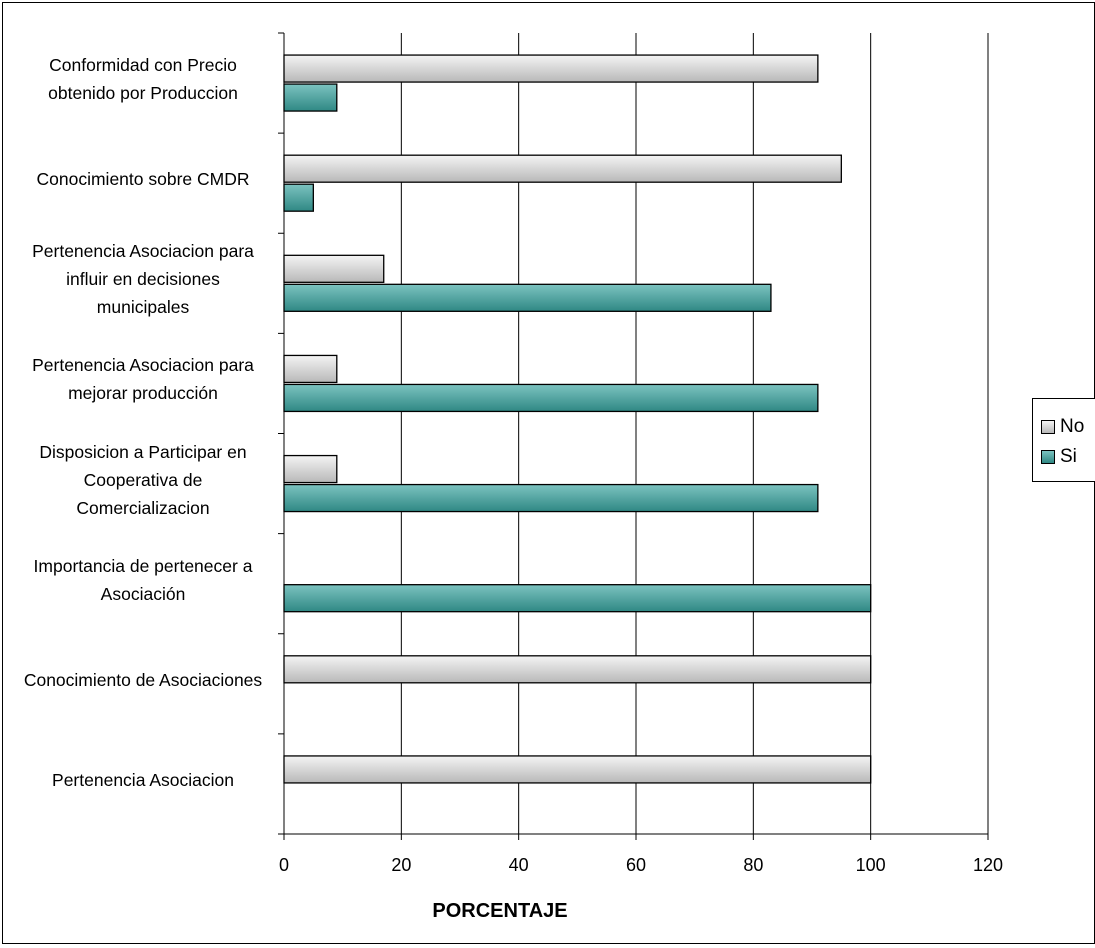 The image size is (1095, 948). Describe the element at coordinates (143, 679) in the screenshot. I see `category-label-6: Conocimiento de Asociaciones` at that location.